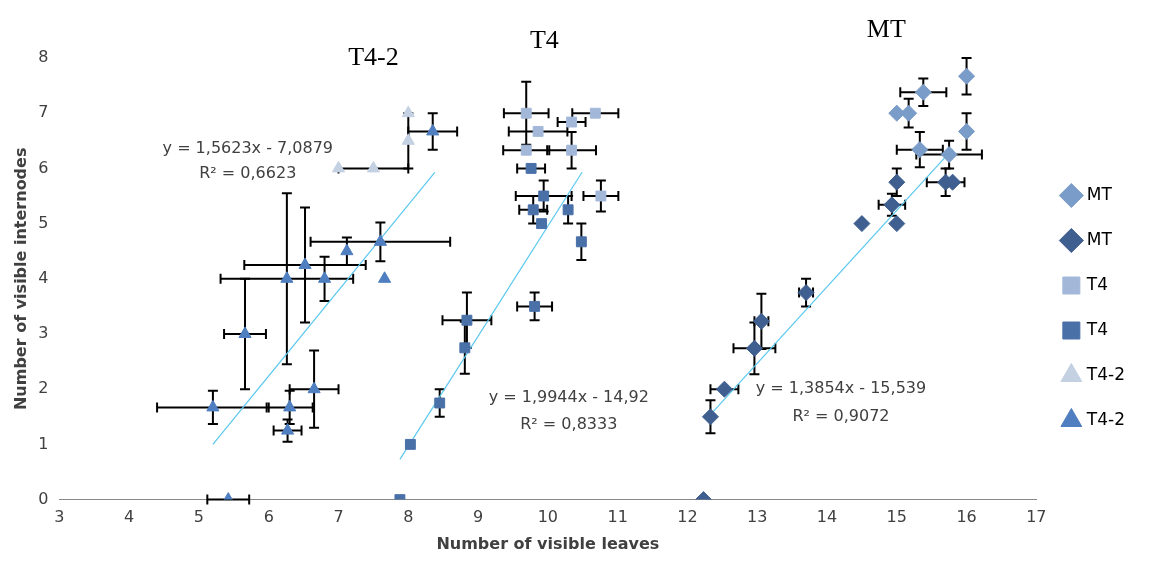 This screenshot has height=566, width=1153. Describe the element at coordinates (129, 517) in the screenshot. I see `x-tick-label: 4` at that location.